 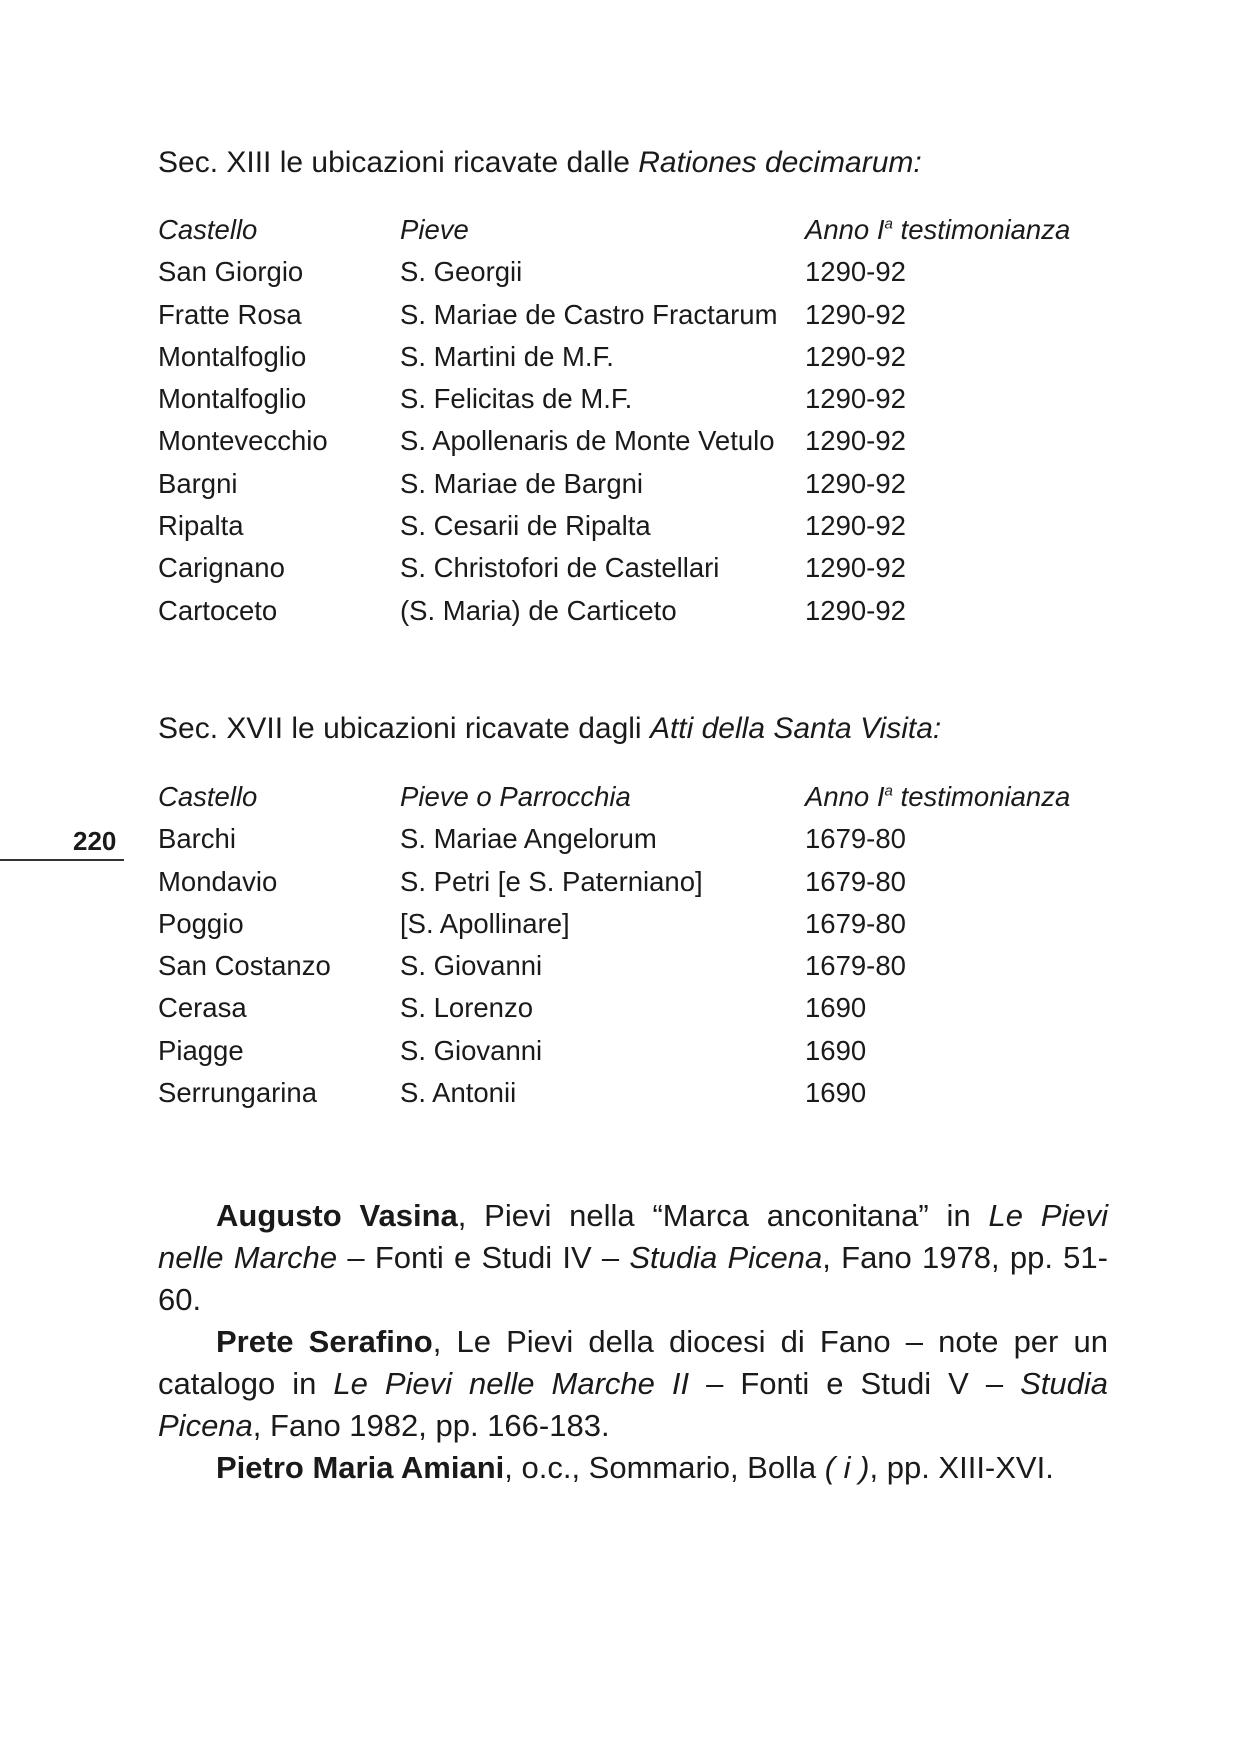 I want to click on reference-text: , o.c., Sommario, Bolla, so click(x=664, y=1467).